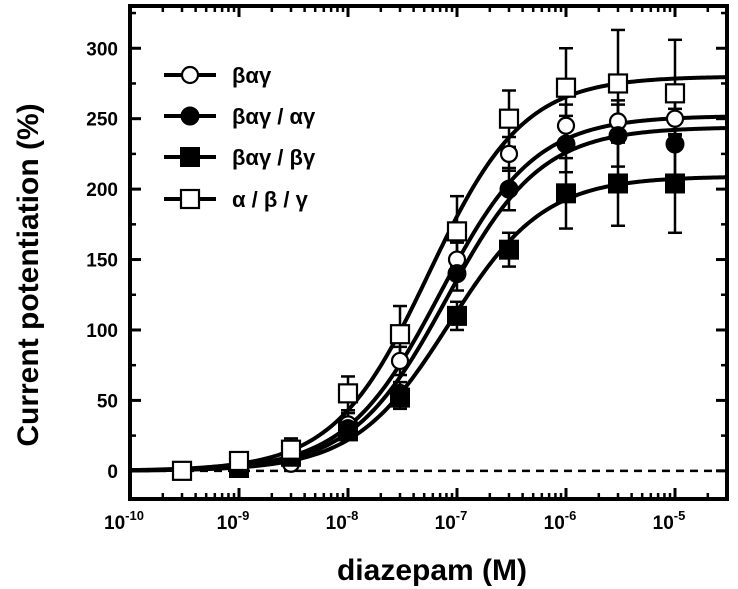 The image size is (738, 589). I want to click on legend-label: α / β / γ, so click(270, 199).